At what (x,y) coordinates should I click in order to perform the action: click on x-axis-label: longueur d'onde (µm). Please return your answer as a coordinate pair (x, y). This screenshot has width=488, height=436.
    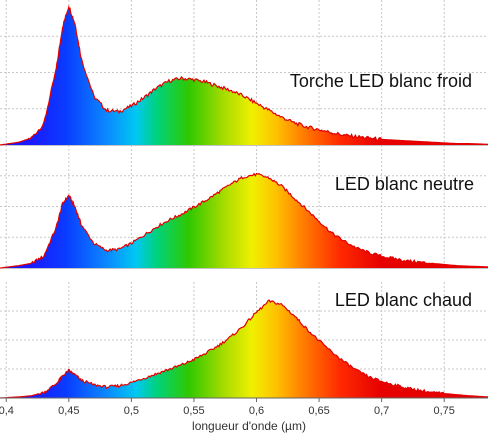
    Looking at the image, I should click on (249, 426).